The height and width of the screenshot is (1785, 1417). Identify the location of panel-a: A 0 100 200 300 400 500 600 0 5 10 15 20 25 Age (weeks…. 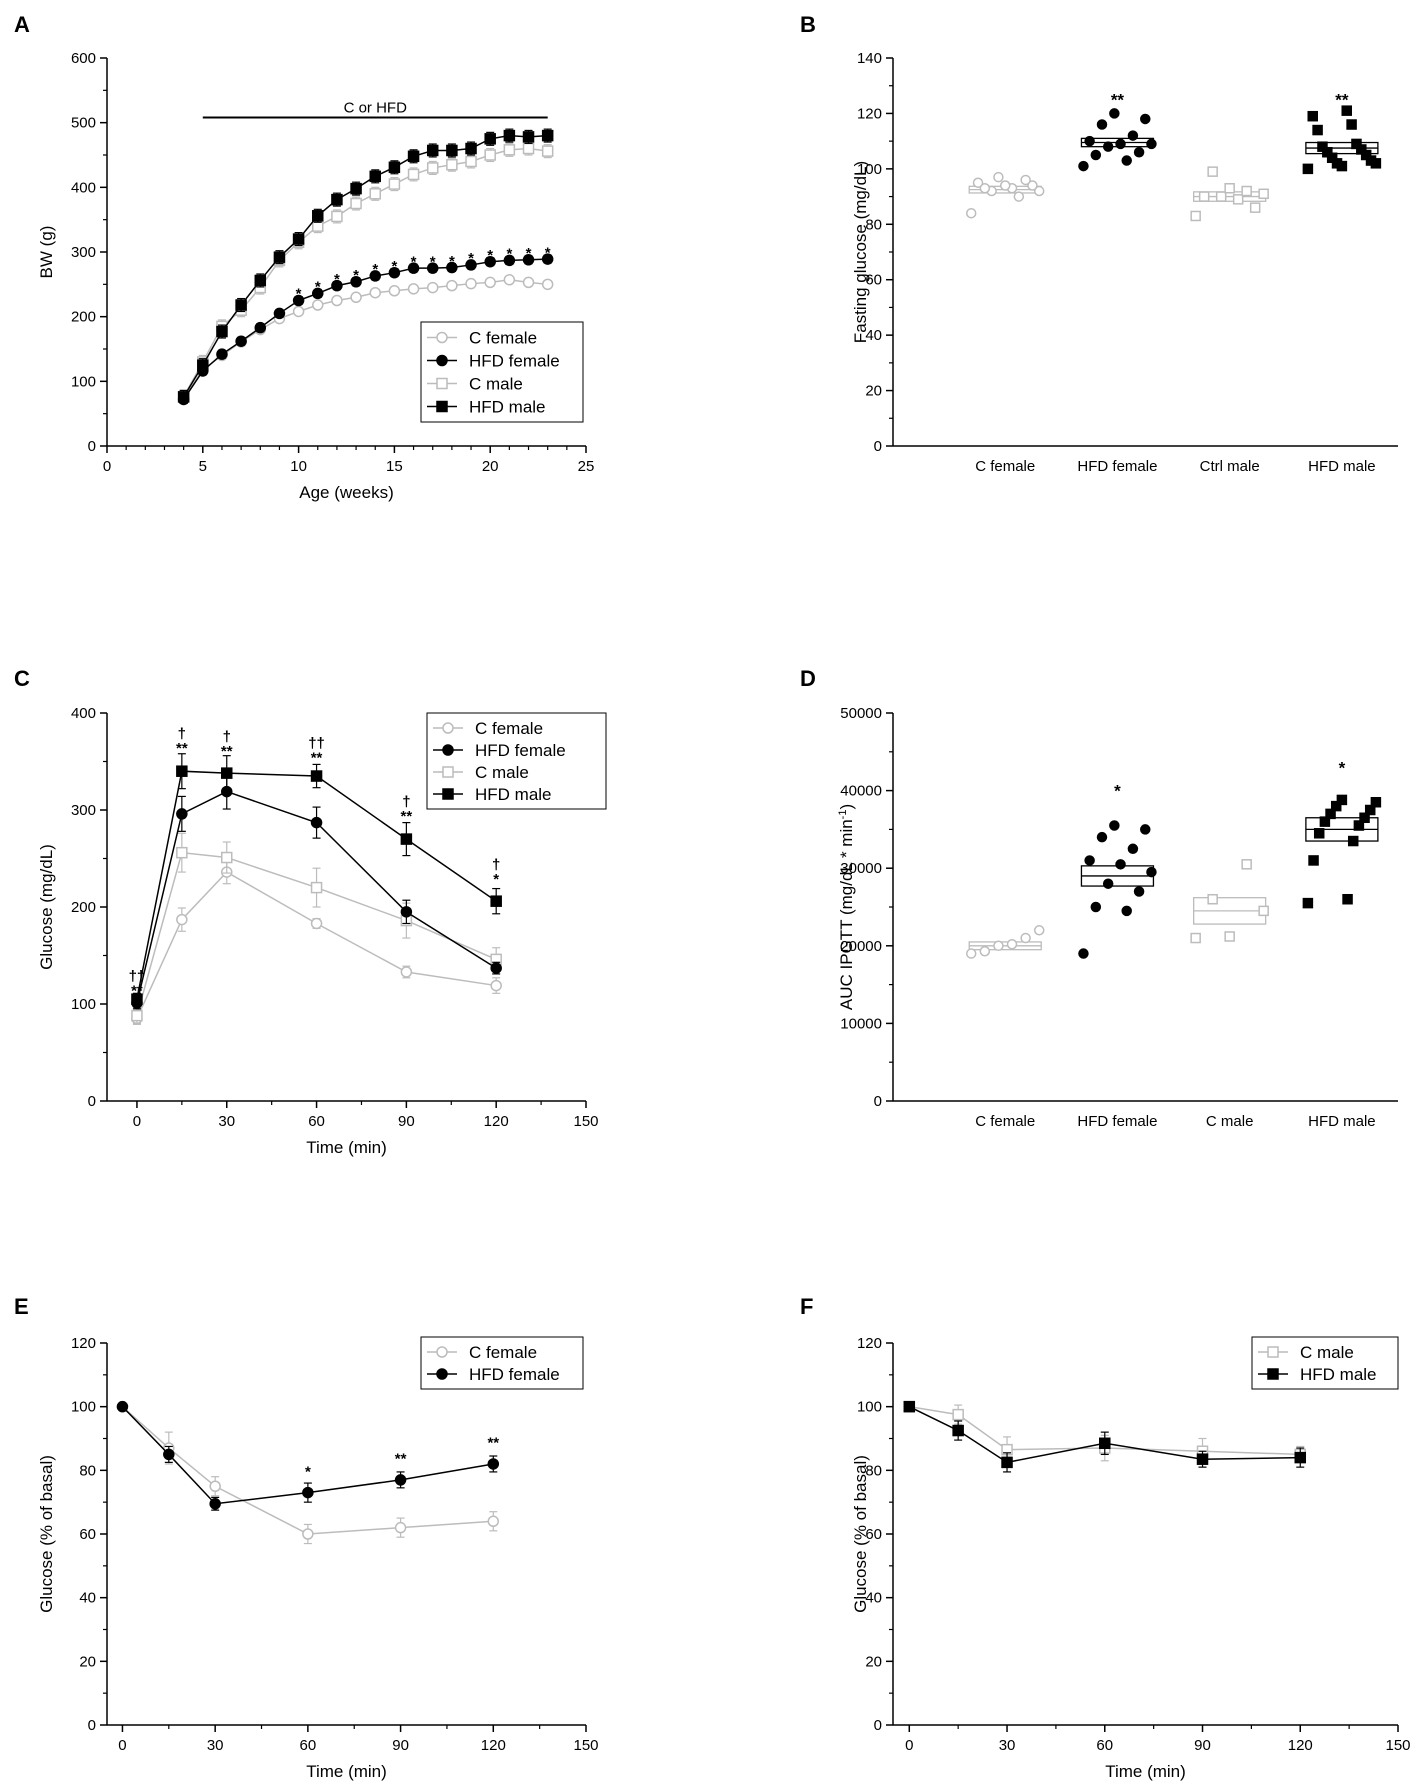
(304, 257).